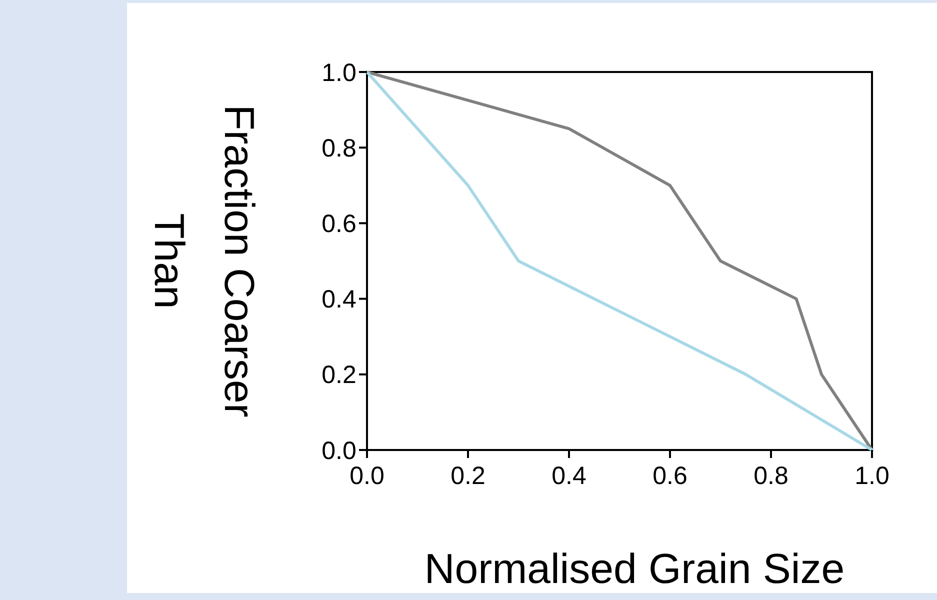  I want to click on y-tick-label: 0.6, so click(339, 224).